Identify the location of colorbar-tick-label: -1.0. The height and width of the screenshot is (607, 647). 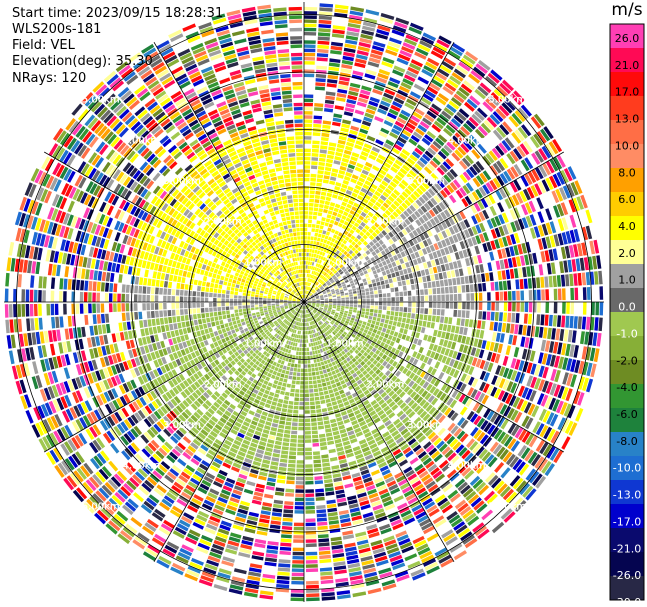
(626, 333).